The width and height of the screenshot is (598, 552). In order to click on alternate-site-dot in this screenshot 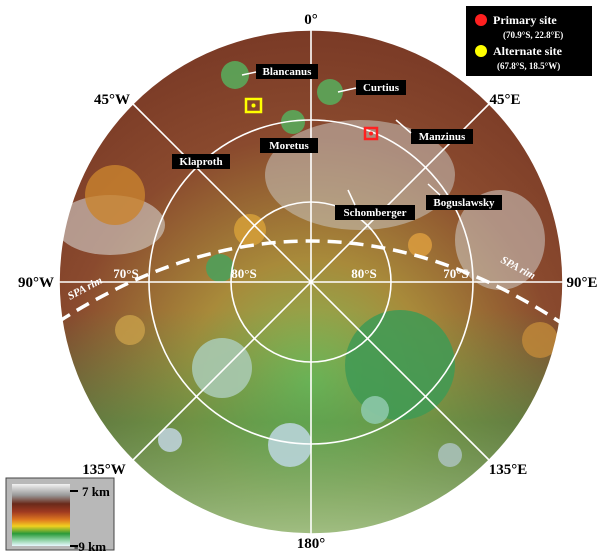, I will do `click(253, 105)`.